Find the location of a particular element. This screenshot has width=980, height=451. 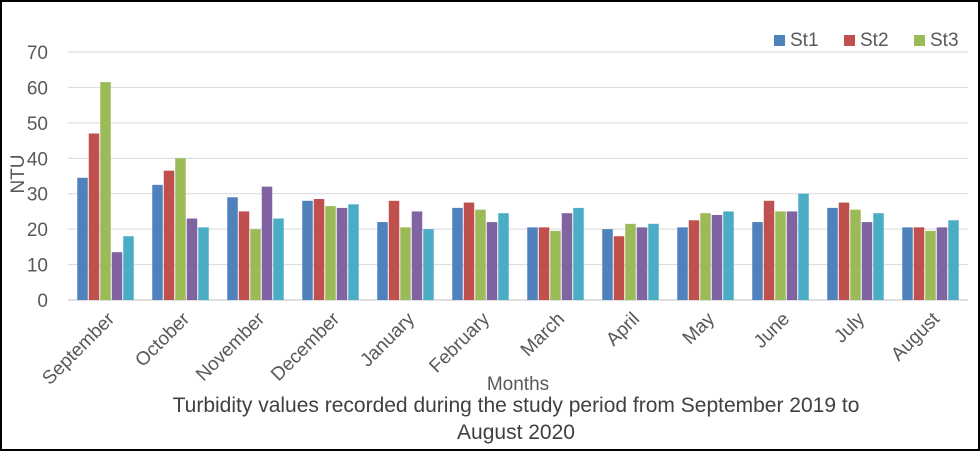

legend: St1 St2 St3 is located at coordinates (866, 40).